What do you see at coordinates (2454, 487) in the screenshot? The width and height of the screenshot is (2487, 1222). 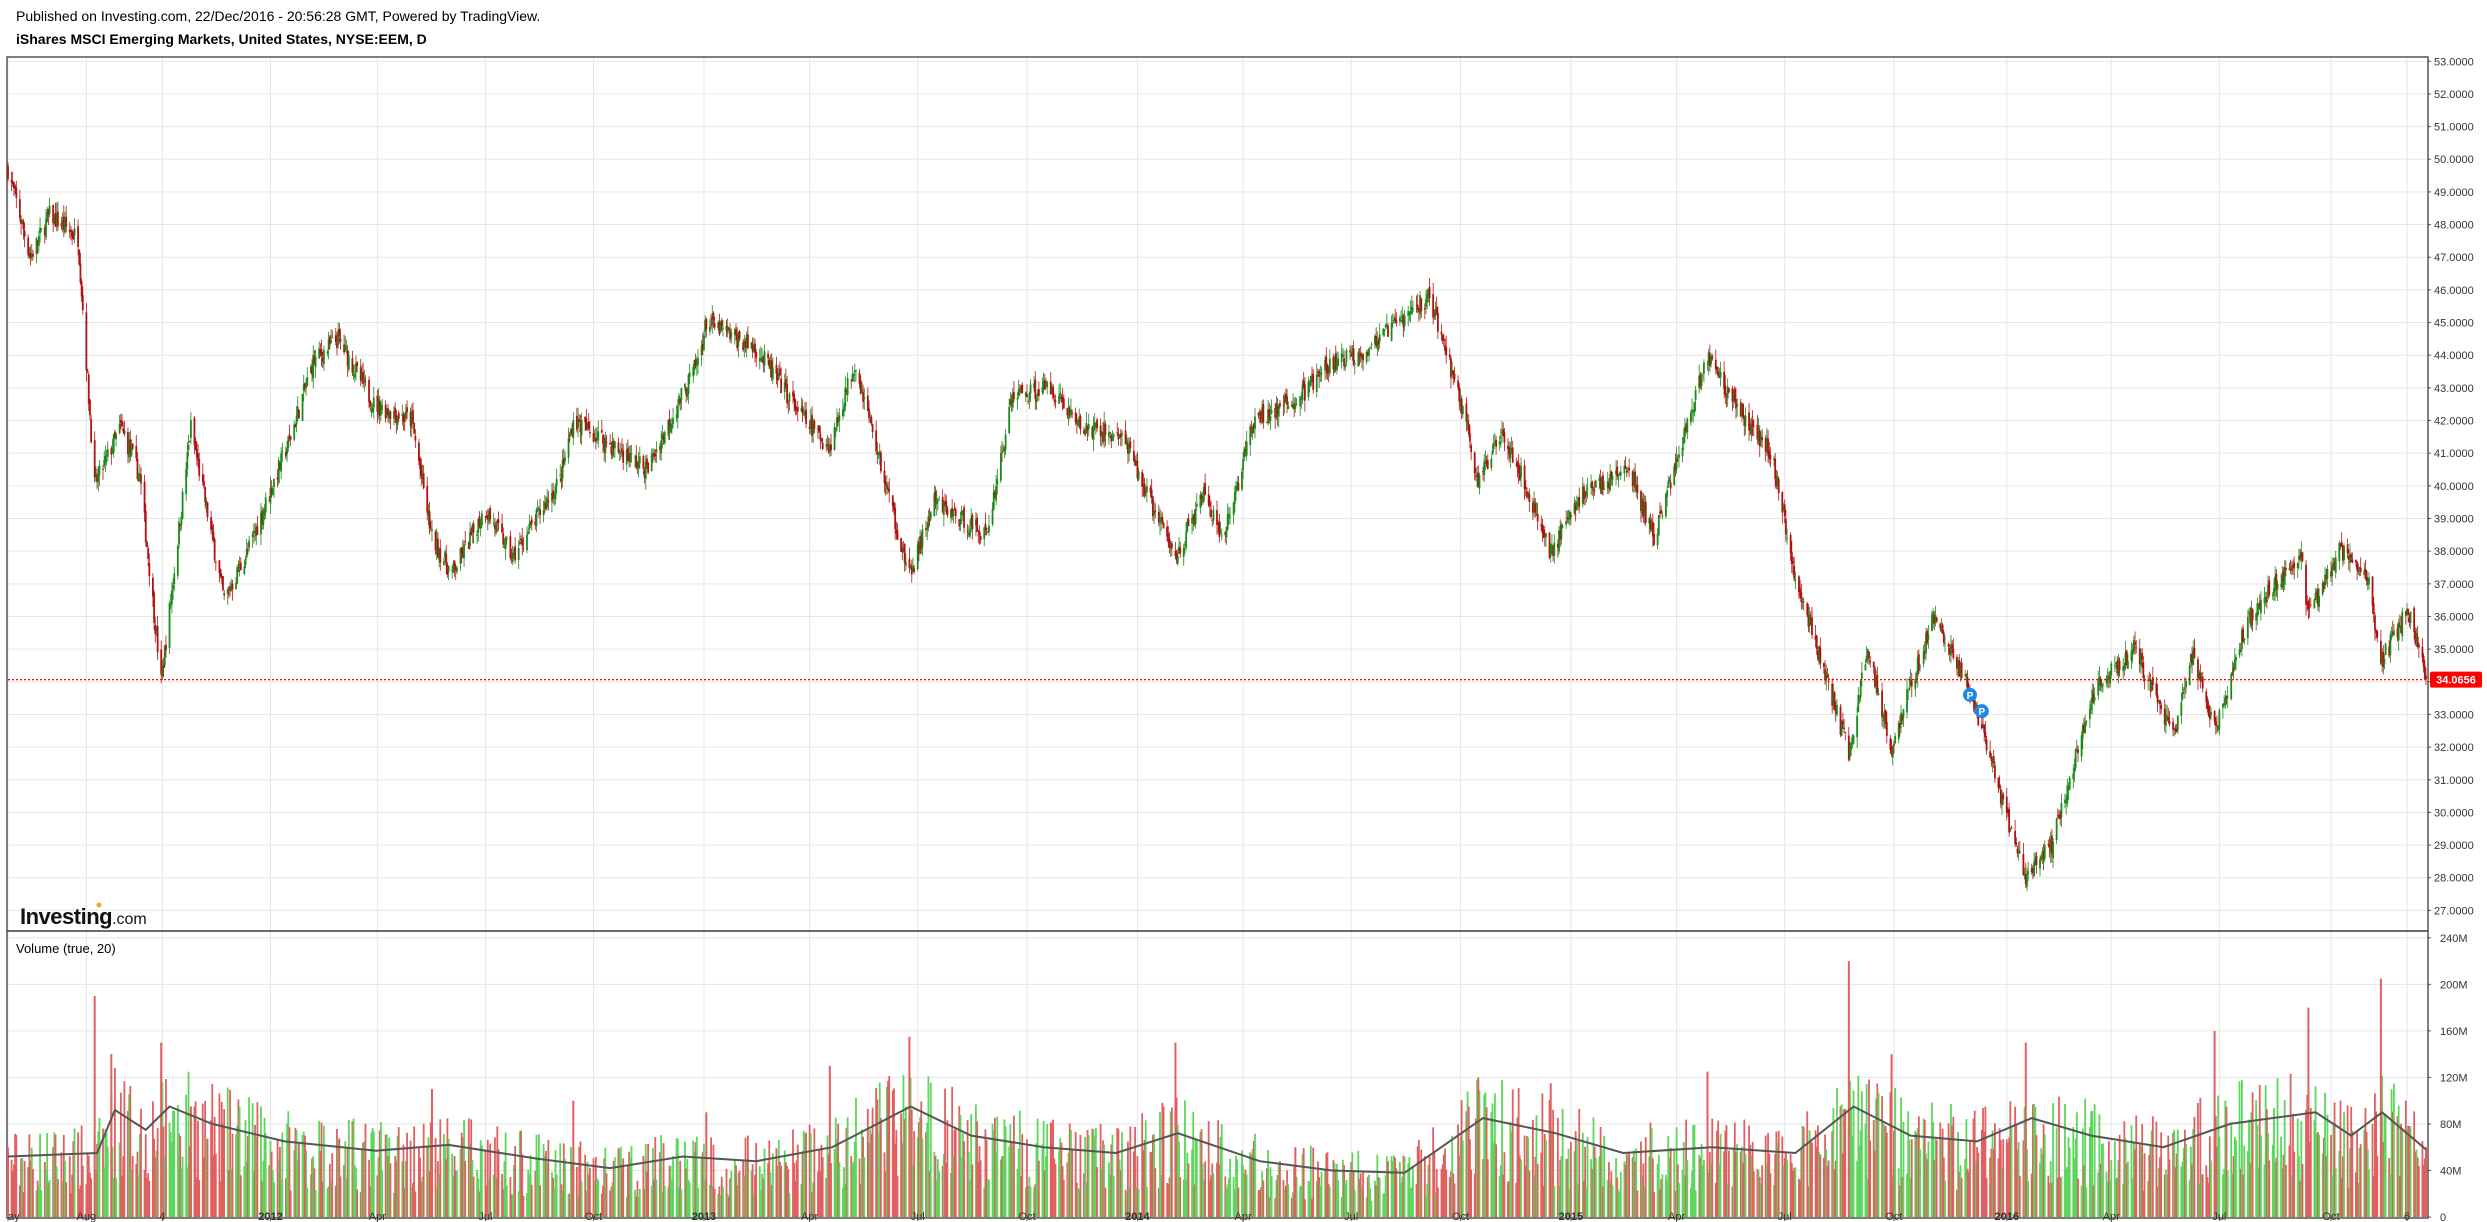 I see `price-tick-label: 40.0000` at bounding box center [2454, 487].